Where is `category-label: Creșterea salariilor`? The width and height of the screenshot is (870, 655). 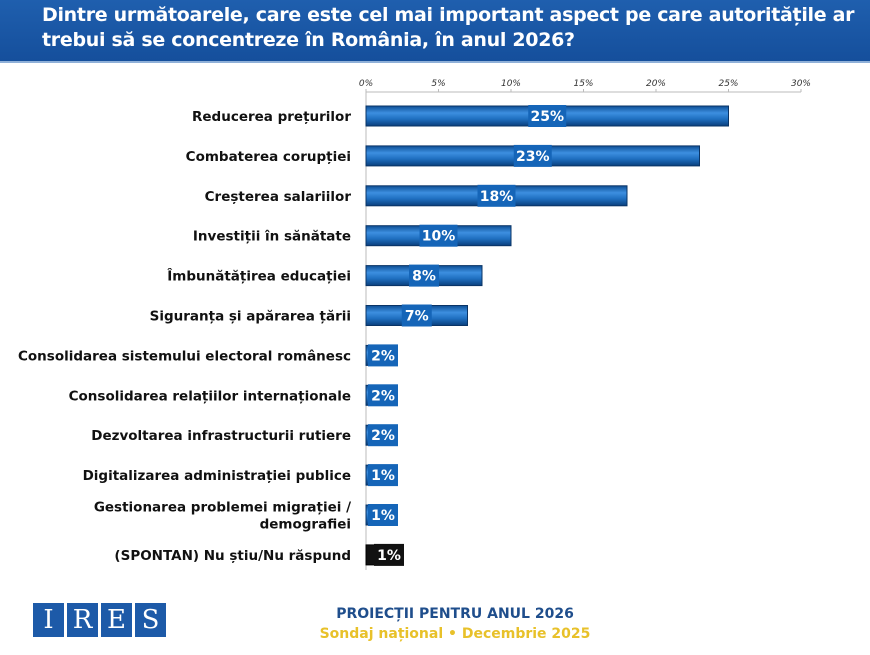 category-label: Creșterea salariilor is located at coordinates (278, 197).